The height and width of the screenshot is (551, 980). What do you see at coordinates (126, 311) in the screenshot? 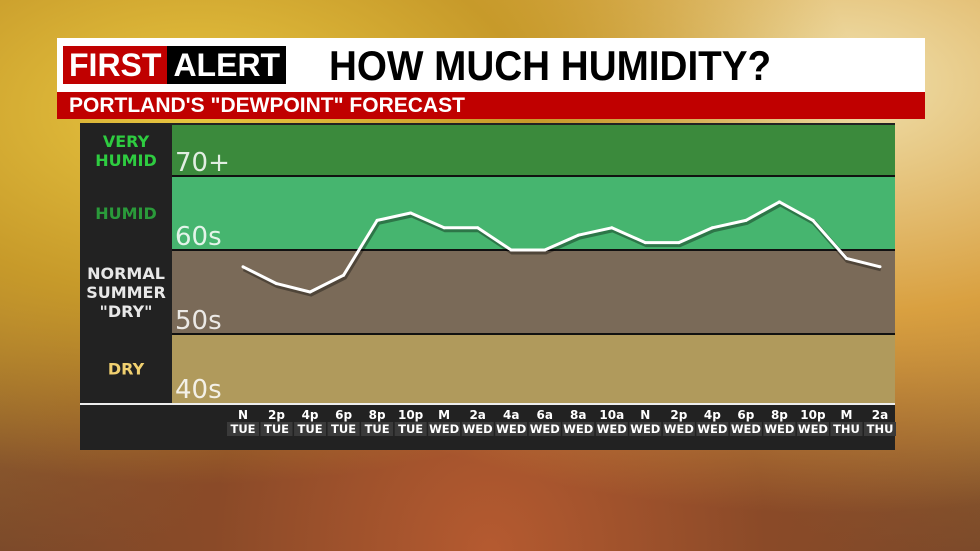
I see `band-category-label: "DRY"` at bounding box center [126, 311].